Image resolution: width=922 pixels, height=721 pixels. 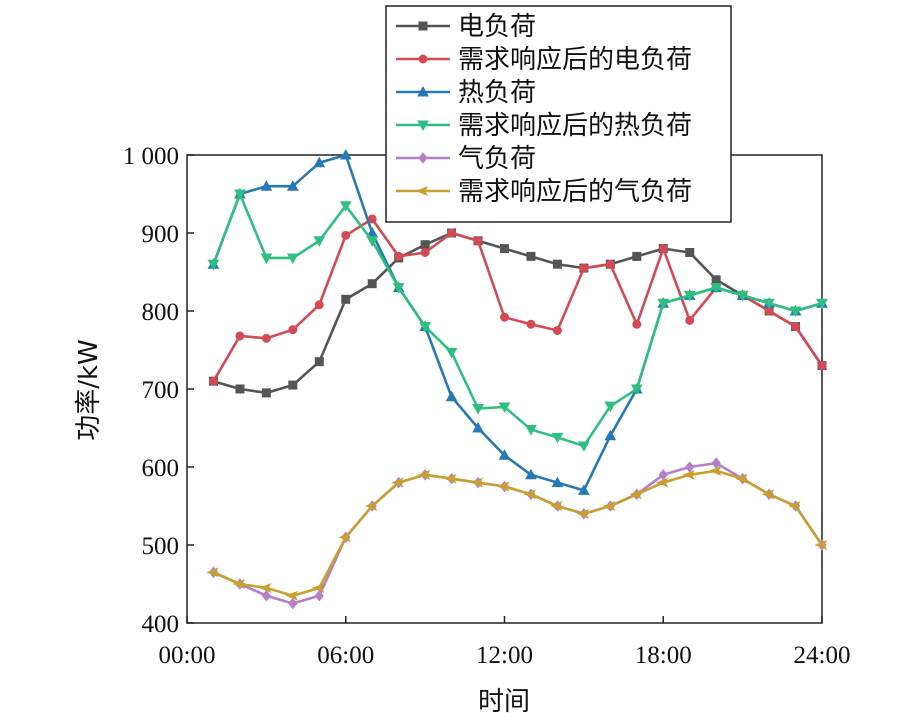 What do you see at coordinates (504, 702) in the screenshot?
I see `x-axis-title: 时间` at bounding box center [504, 702].